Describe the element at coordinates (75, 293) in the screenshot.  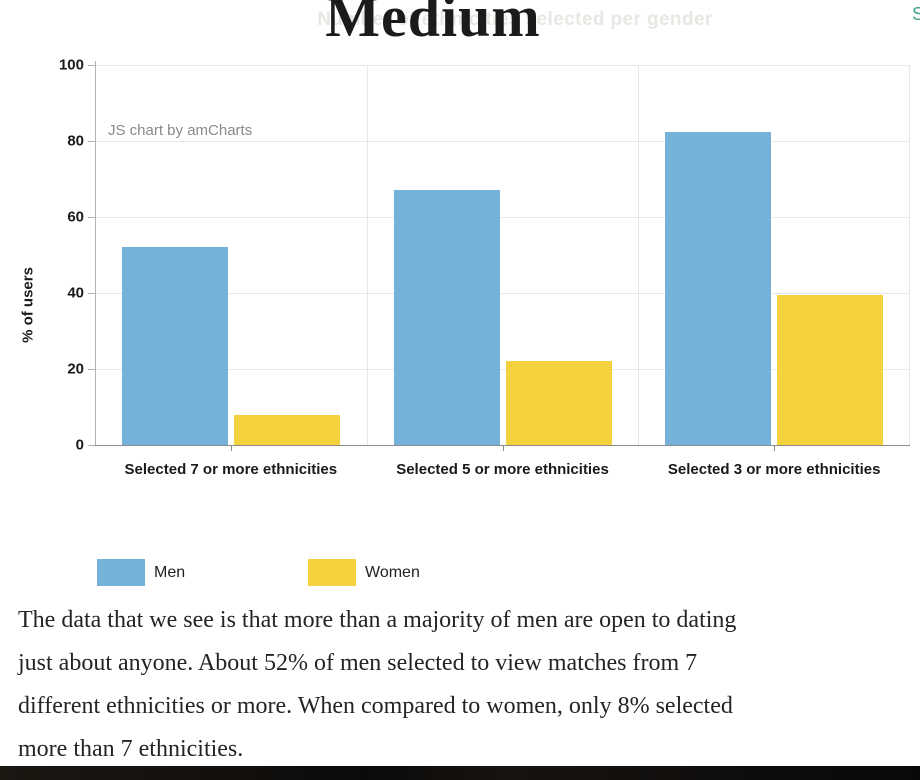
I see `y-tick-label: 40` at that location.